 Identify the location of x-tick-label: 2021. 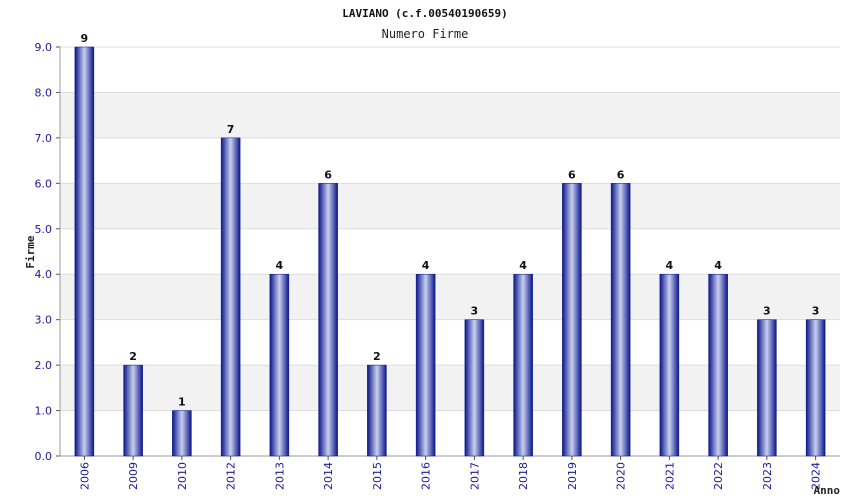
(669, 476).